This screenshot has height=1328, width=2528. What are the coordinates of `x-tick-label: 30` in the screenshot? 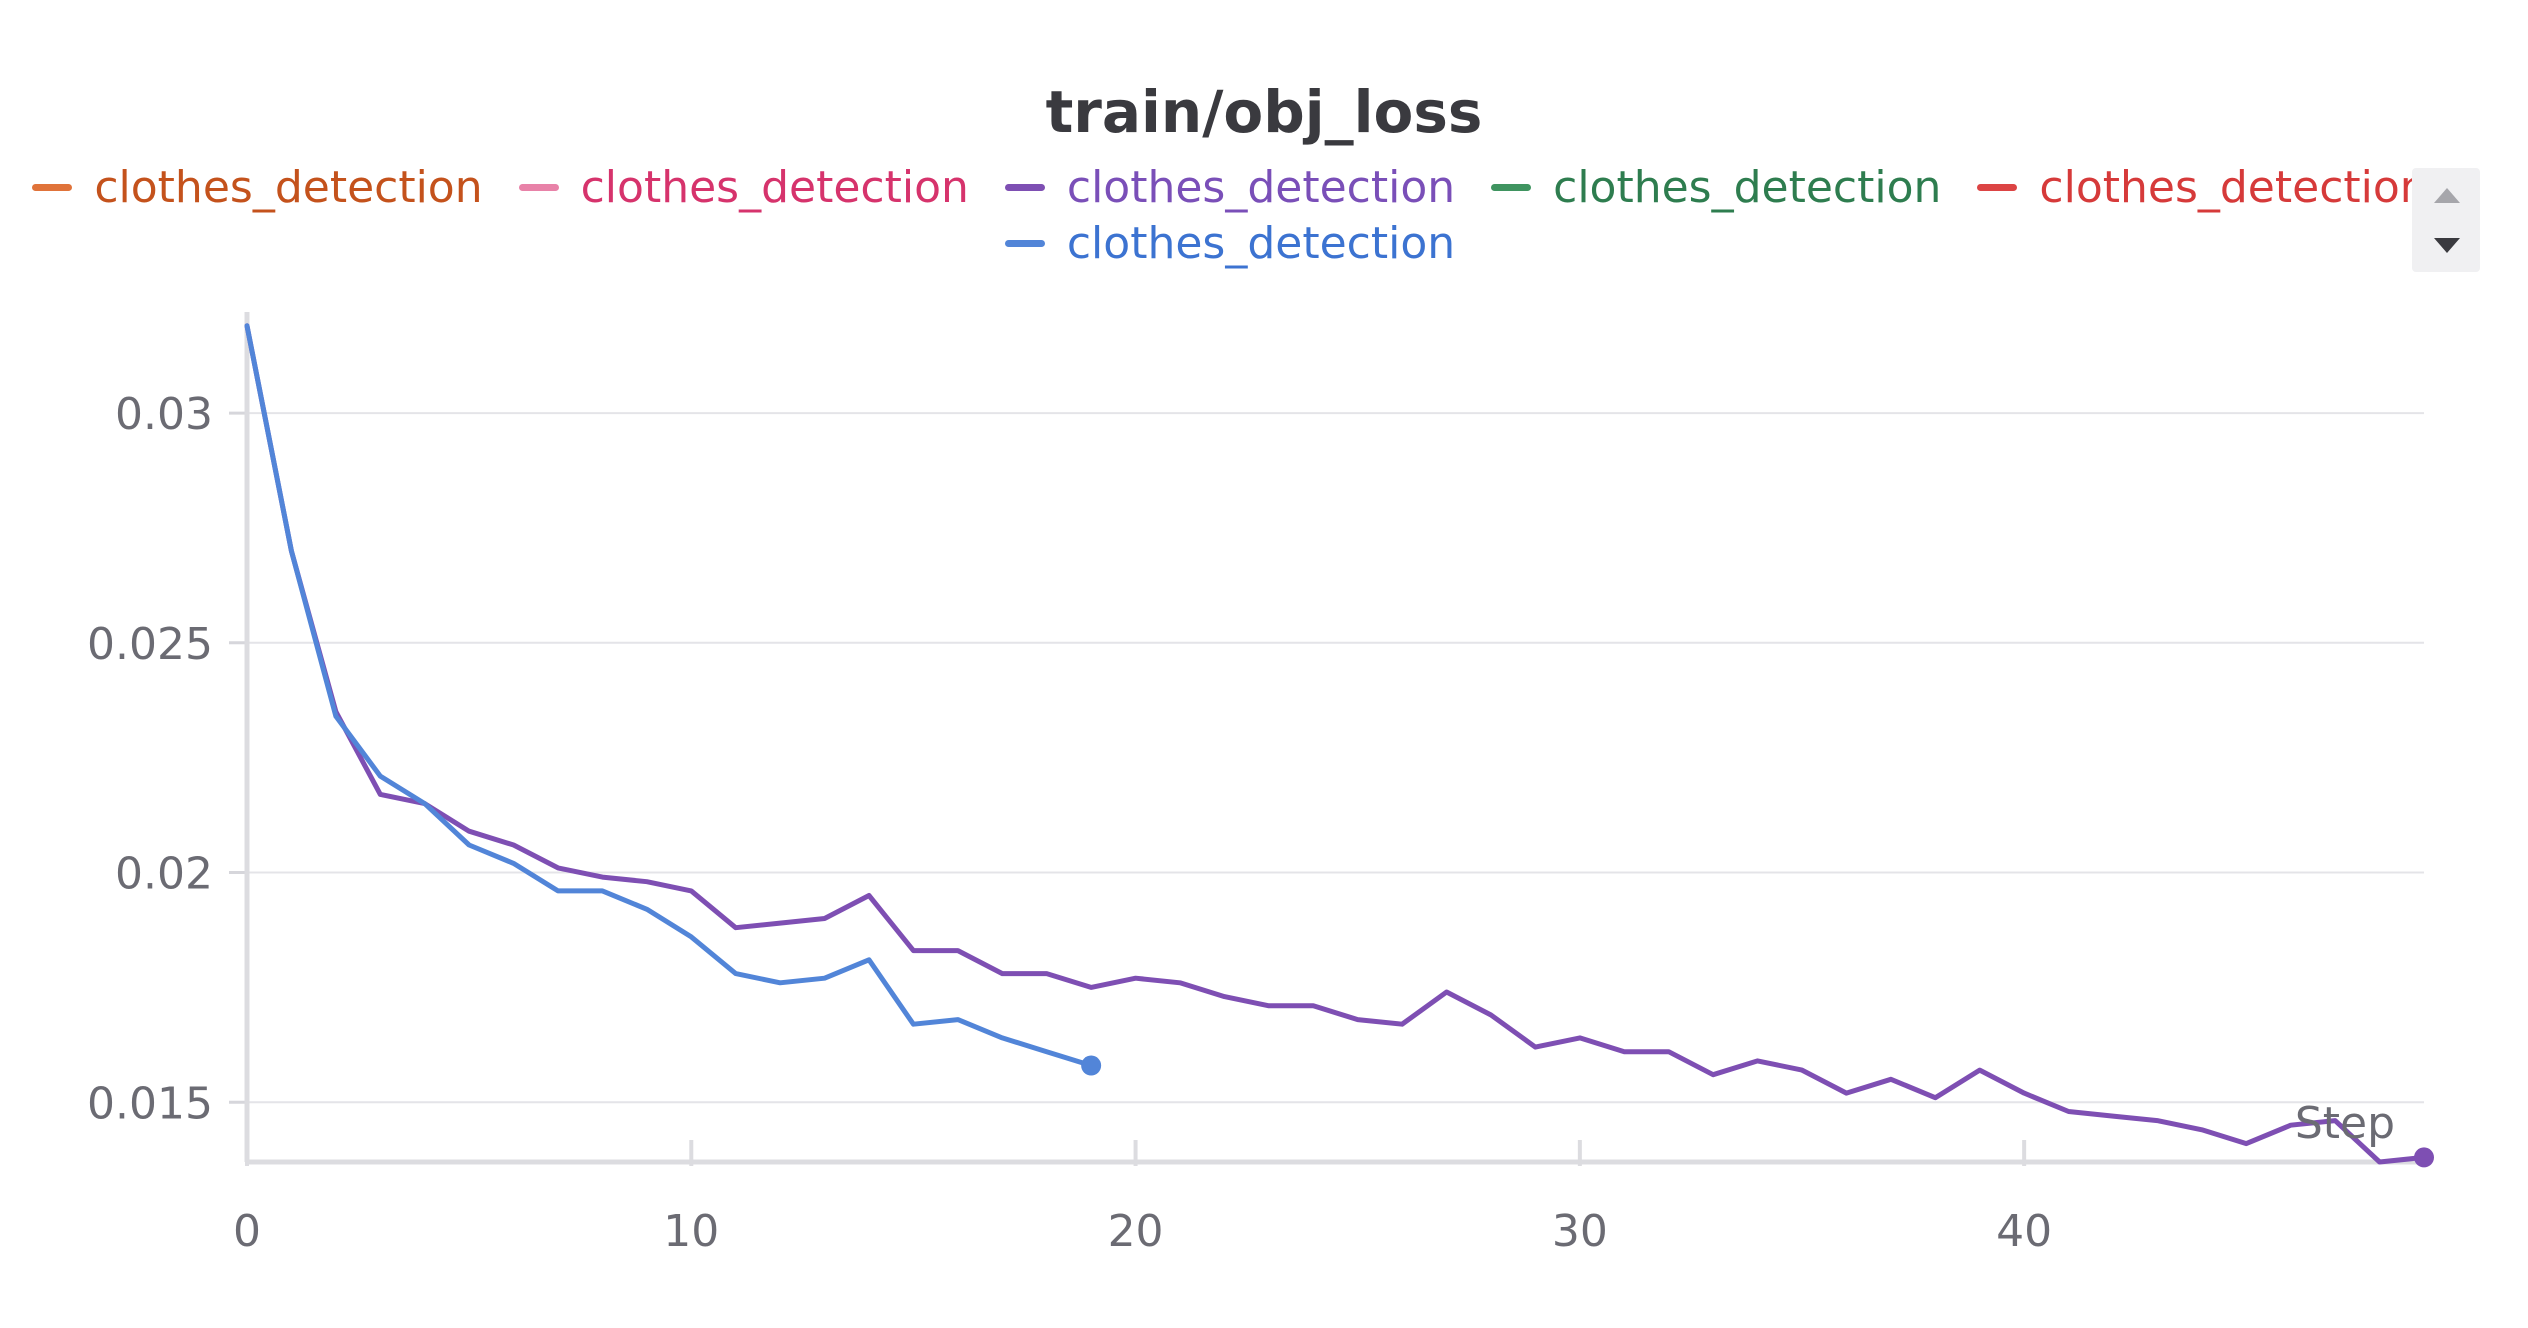 It's located at (1580, 1231).